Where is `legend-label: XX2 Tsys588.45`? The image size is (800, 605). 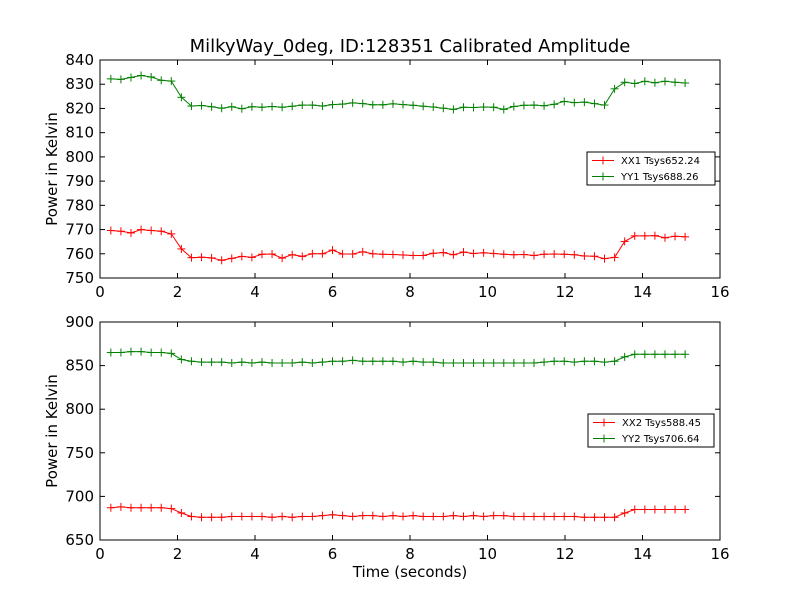 legend-label: XX2 Tsys588.45 is located at coordinates (661, 423).